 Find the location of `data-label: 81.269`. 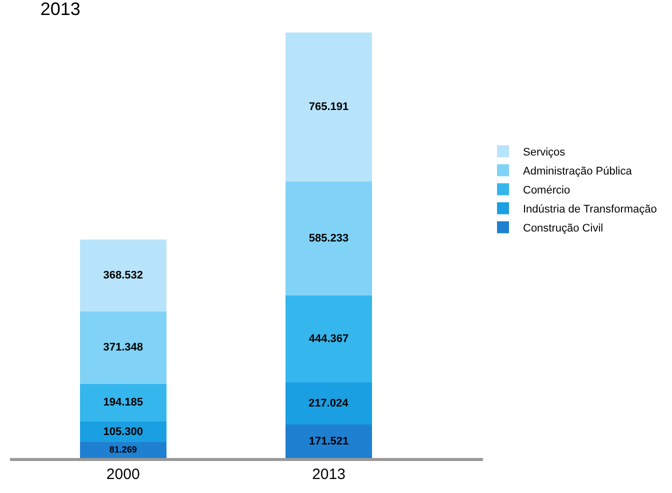

data-label: 81.269 is located at coordinates (123, 449).